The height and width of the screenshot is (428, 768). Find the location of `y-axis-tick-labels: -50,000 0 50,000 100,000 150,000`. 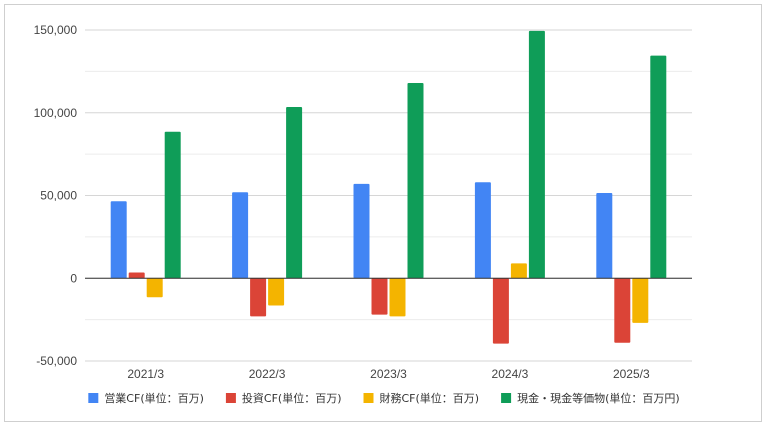

y-axis-tick-labels: -50,000 0 50,000 100,000 150,000 is located at coordinates (56, 195).